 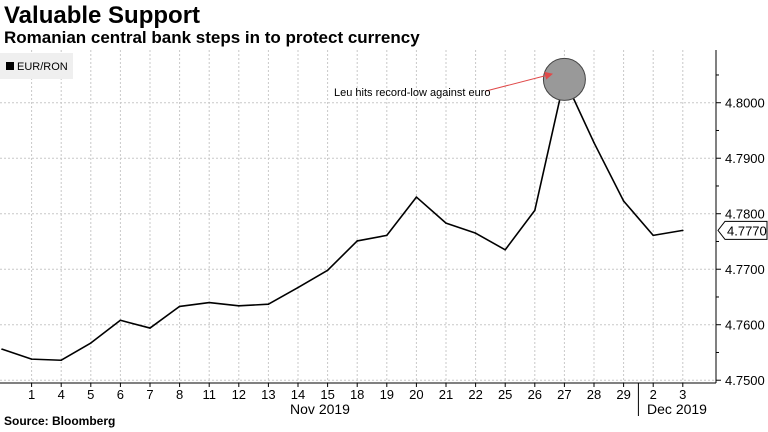 What do you see at coordinates (61, 394) in the screenshot?
I see `x-tick-label: 4` at bounding box center [61, 394].